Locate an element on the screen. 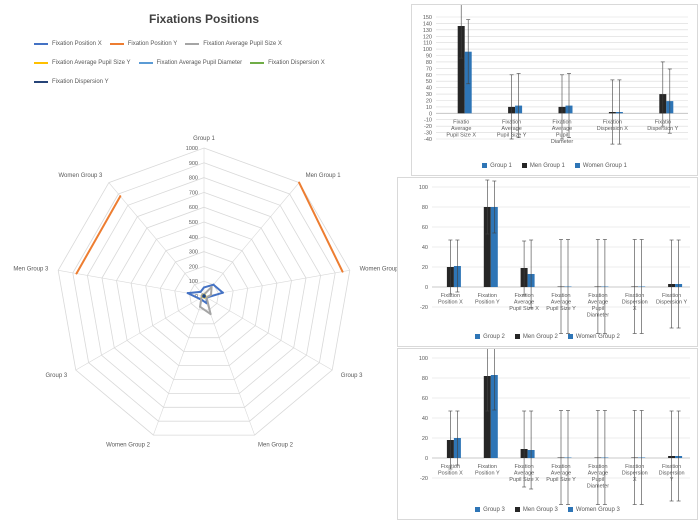  x-tick-label-line: Dispersion X is located at coordinates (613, 129).